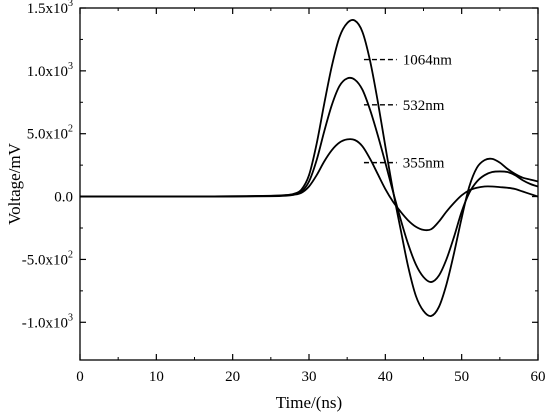  I want to click on annotation-label: 532nm, so click(424, 106).